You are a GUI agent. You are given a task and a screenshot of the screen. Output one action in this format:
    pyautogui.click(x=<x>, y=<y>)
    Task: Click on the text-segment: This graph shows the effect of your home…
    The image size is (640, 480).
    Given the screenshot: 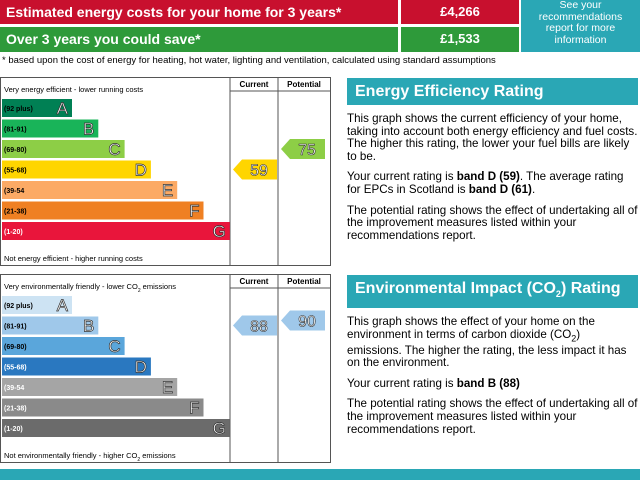 What is the action you would take?
    pyautogui.click(x=471, y=328)
    